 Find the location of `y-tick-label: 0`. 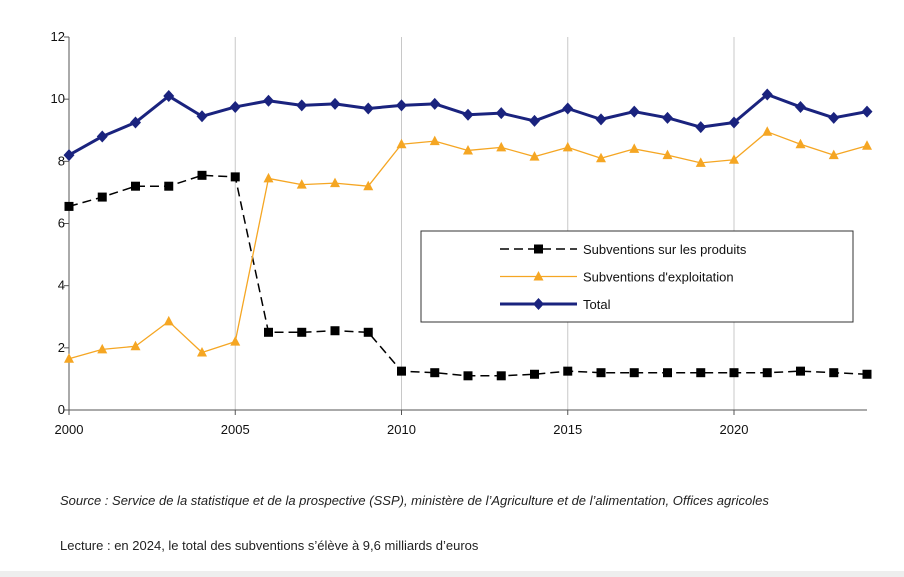

y-tick-label: 0 is located at coordinates (61, 409).